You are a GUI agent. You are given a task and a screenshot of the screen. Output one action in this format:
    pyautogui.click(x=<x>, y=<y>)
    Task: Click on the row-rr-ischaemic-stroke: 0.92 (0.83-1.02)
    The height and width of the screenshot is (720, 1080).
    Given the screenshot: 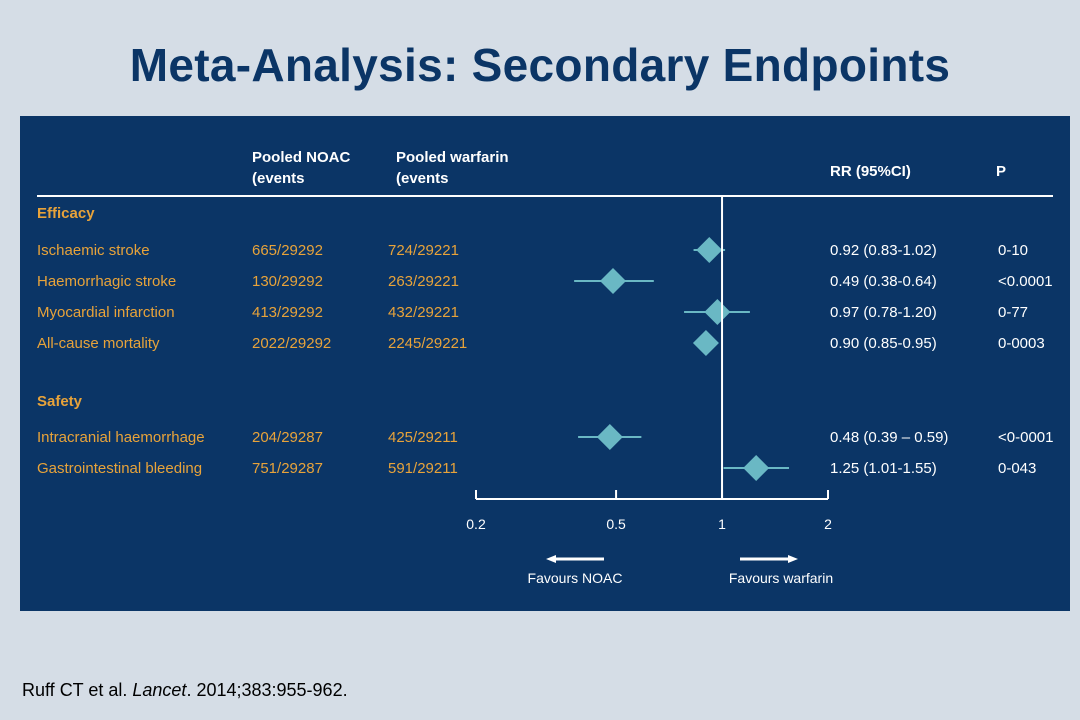 What is the action you would take?
    pyautogui.click(x=883, y=250)
    